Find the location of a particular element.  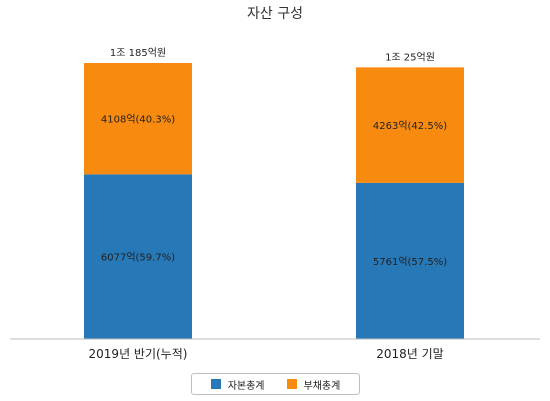

data-label-equity-2: 5761억(57.5%) is located at coordinates (410, 262).